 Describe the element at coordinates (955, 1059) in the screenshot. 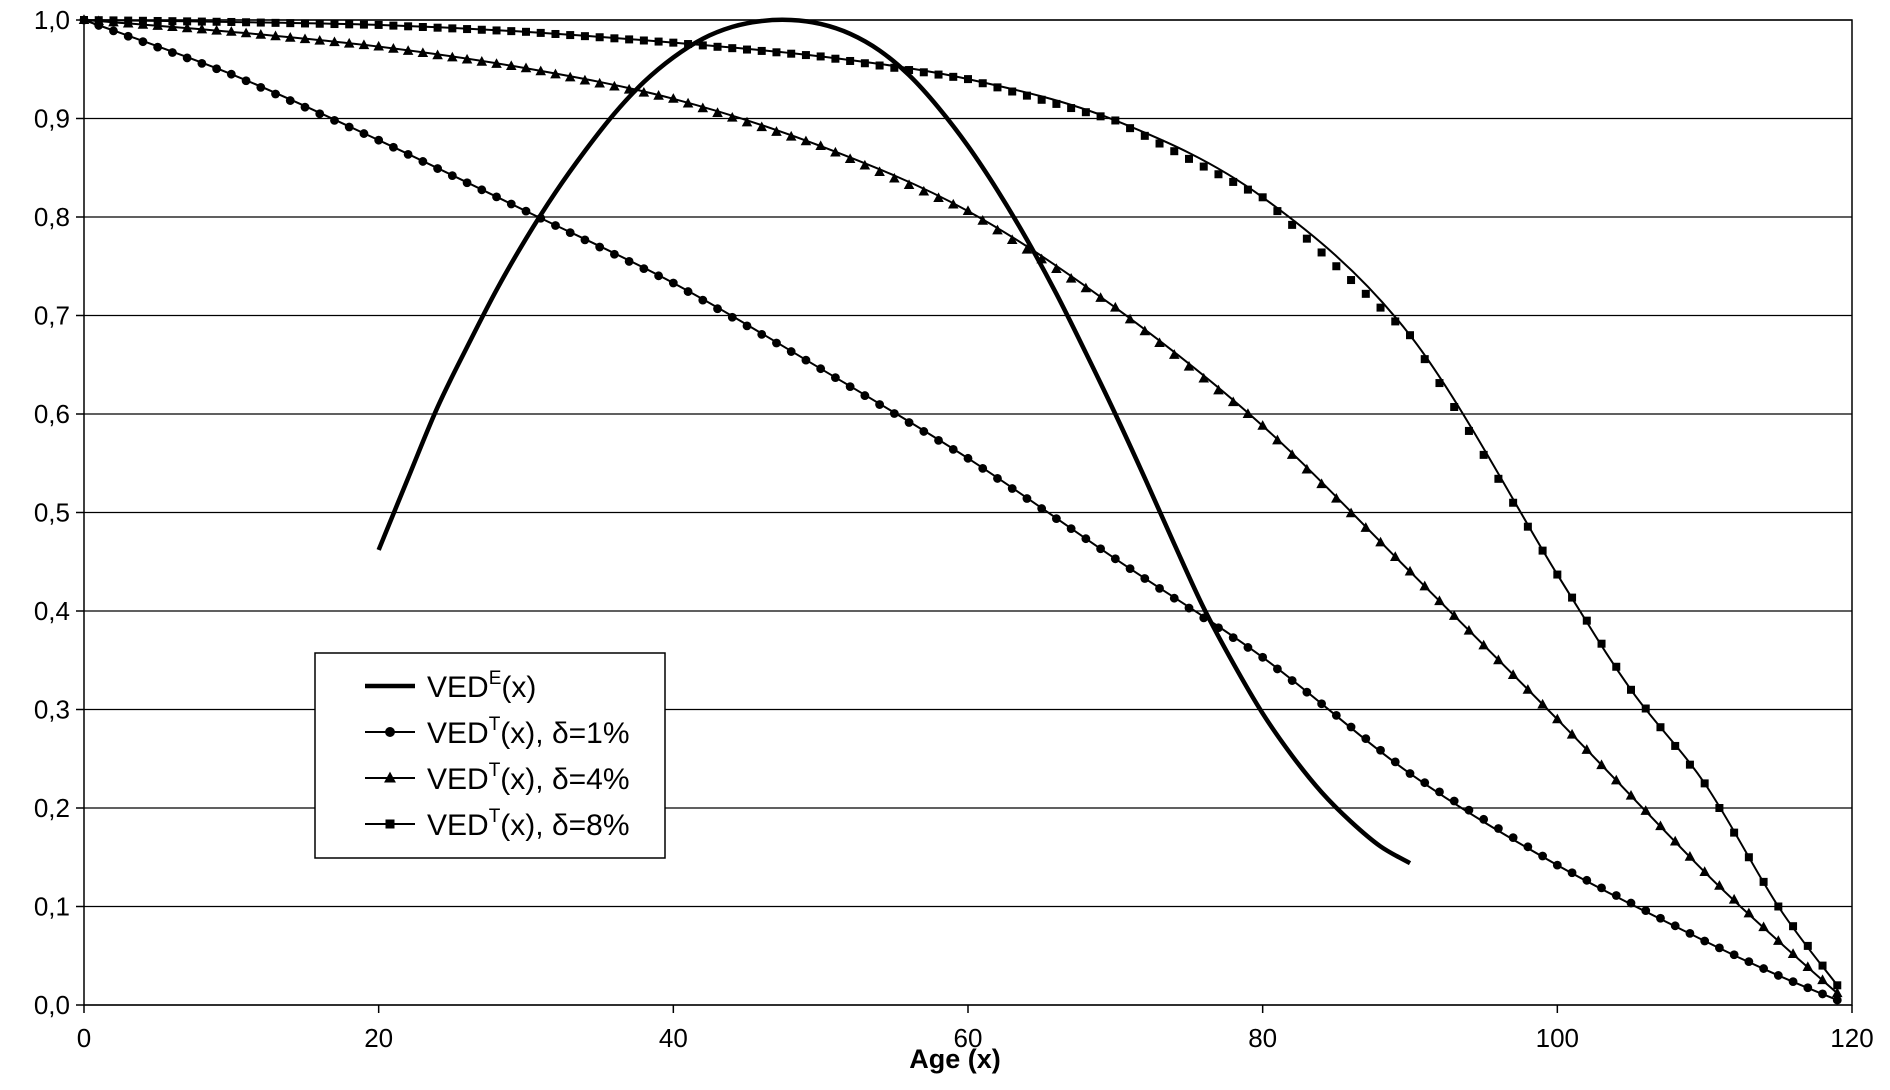

I see `x-axis-title: Age (x)` at that location.